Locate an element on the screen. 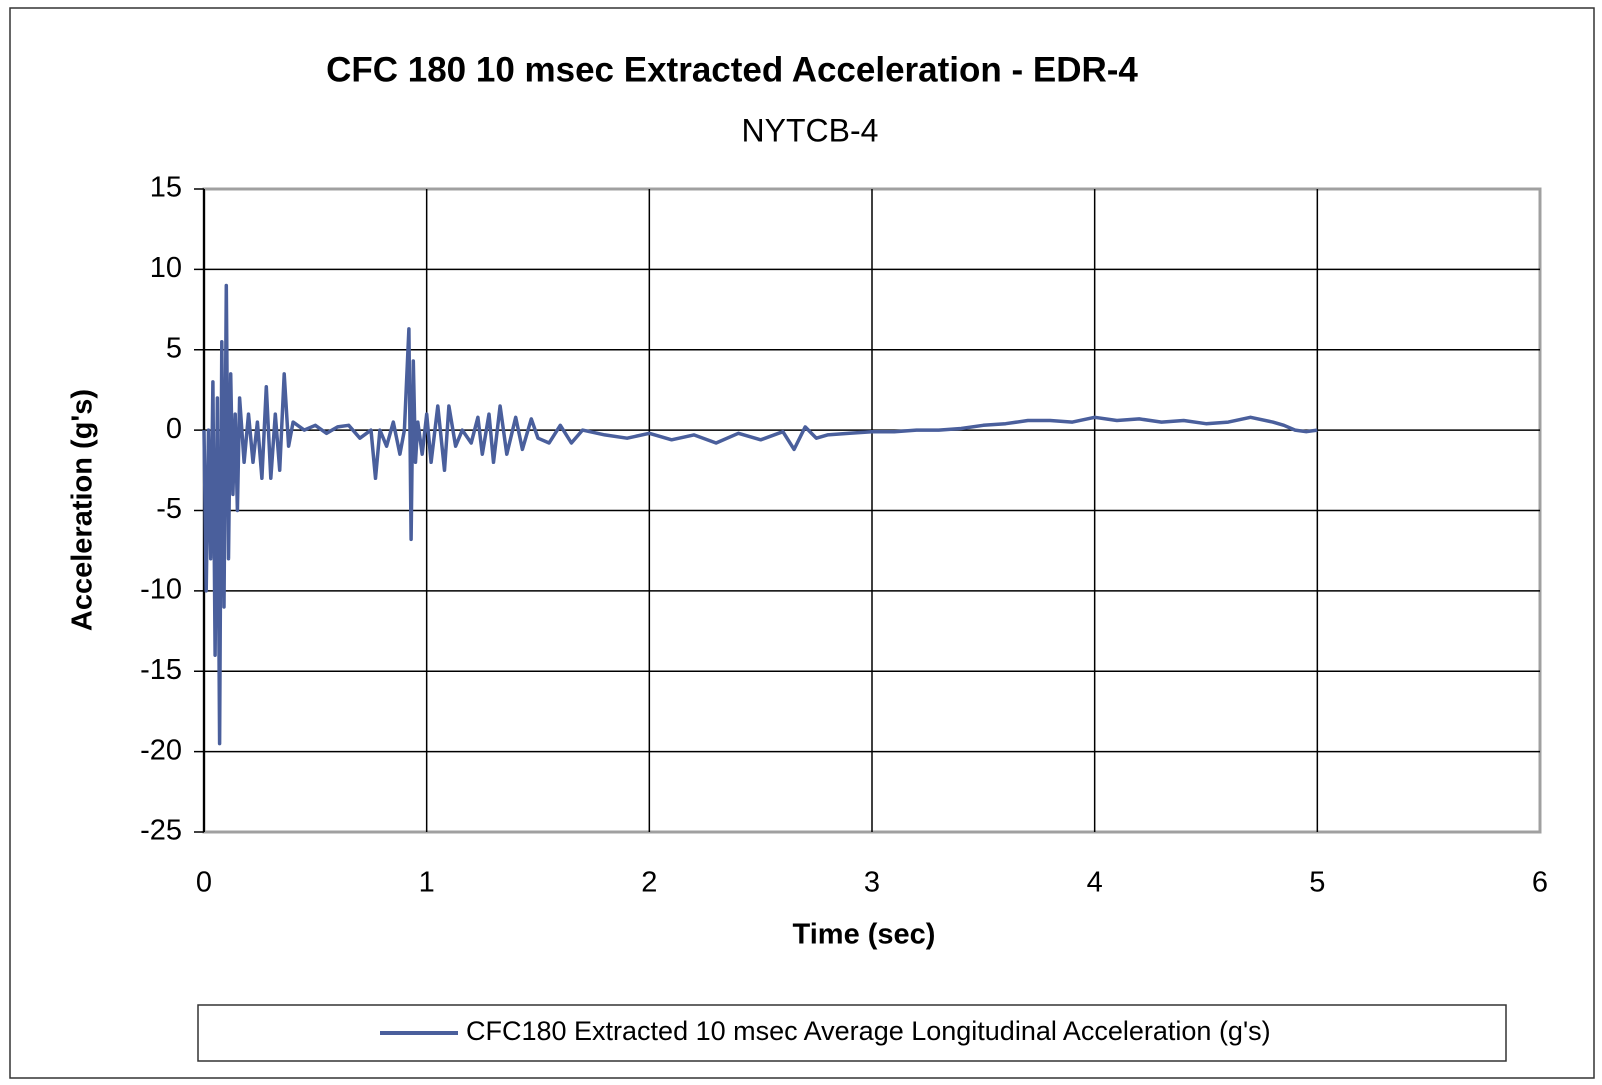  x-tick-label: 3 is located at coordinates (872, 883).